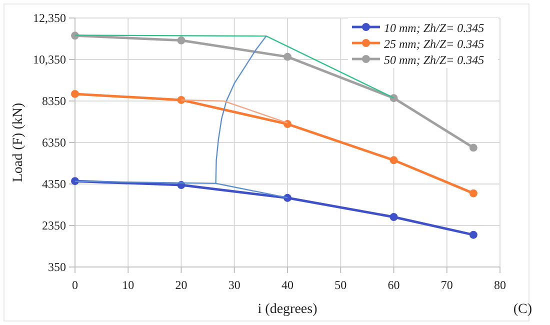  What do you see at coordinates (234, 285) in the screenshot?
I see `x-tick-label: 30` at bounding box center [234, 285].